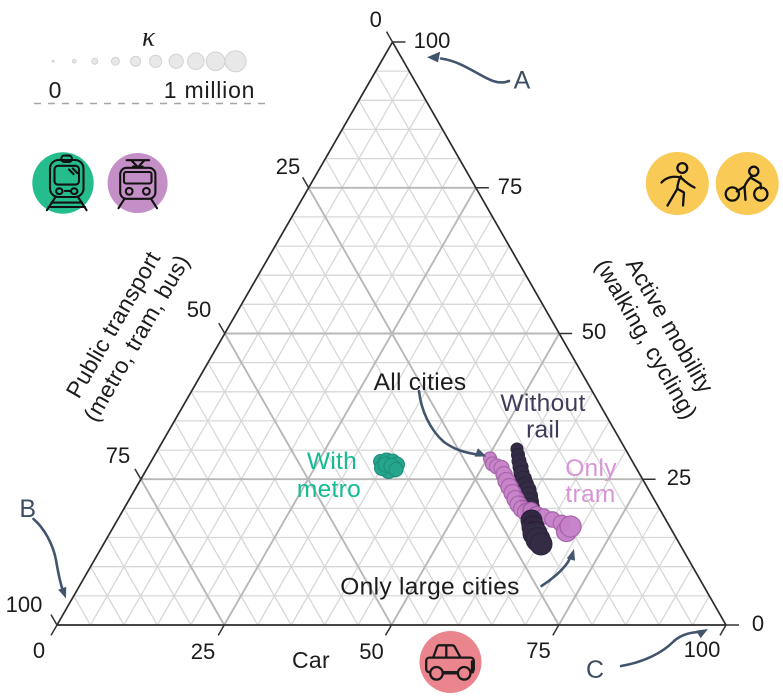  I want to click on svg-text: κ, so click(149, 37).